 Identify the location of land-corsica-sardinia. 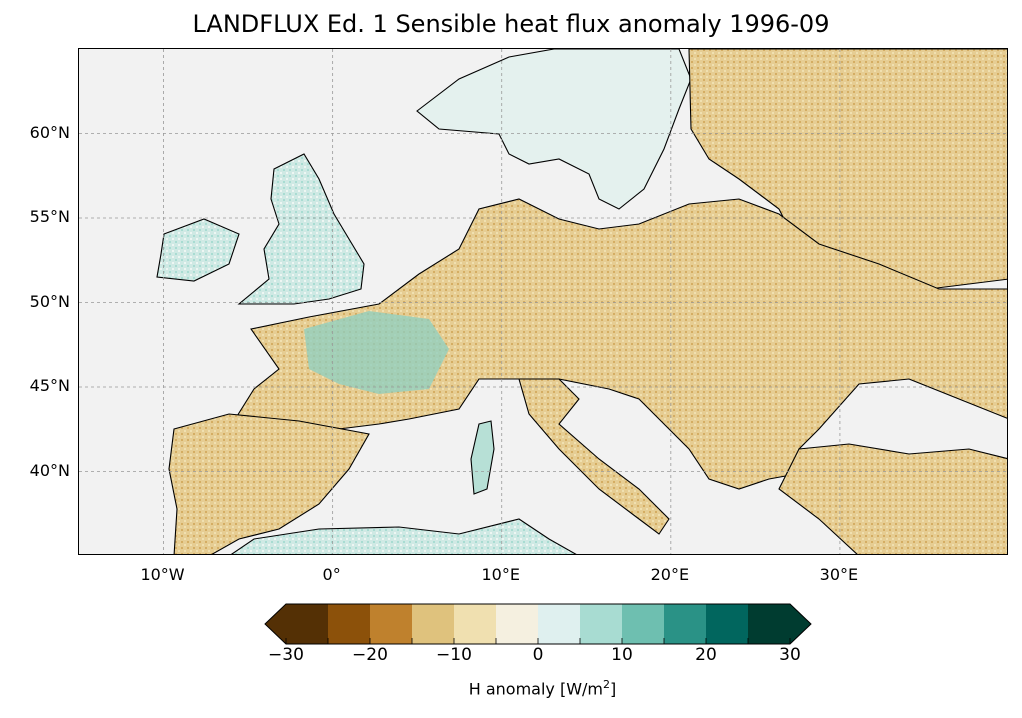
(482, 457).